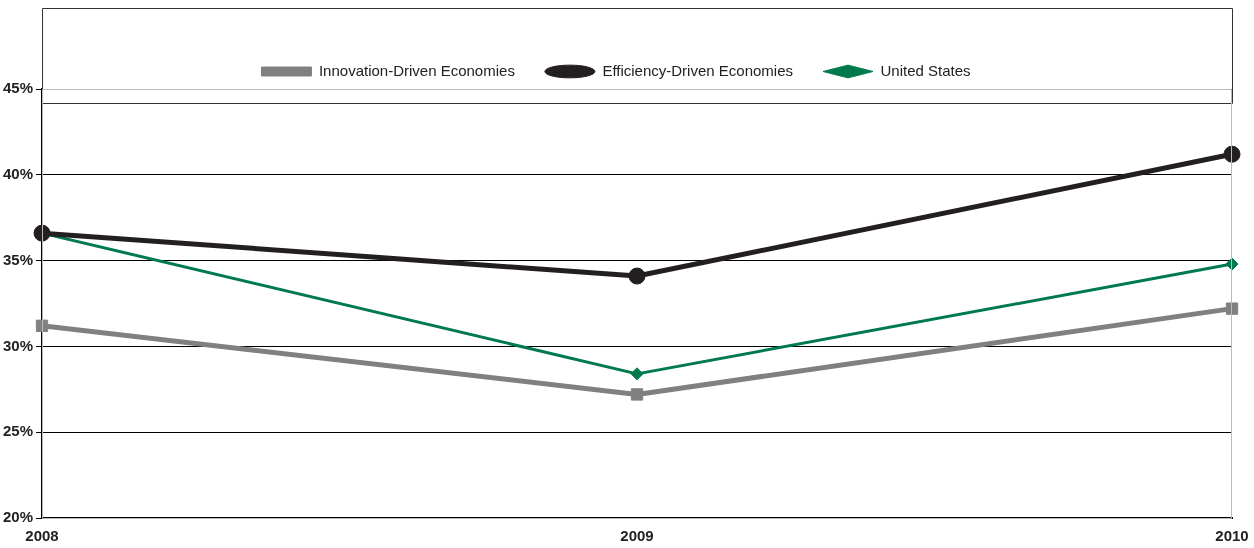  What do you see at coordinates (42, 536) in the screenshot?
I see `x-tick-label: 2008` at bounding box center [42, 536].